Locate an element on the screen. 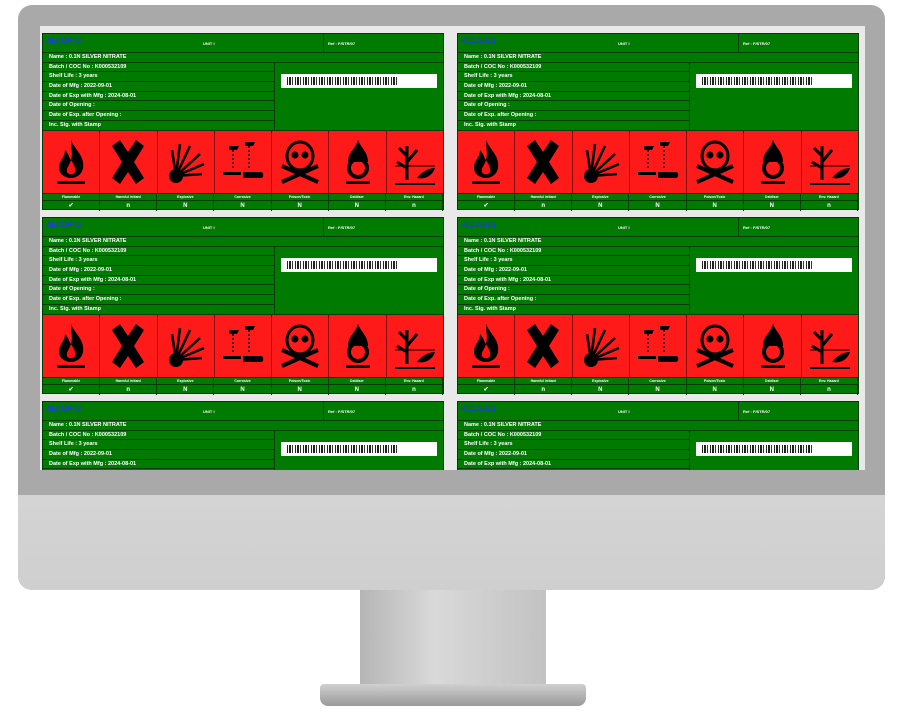 This screenshot has height=720, width=903. flame-icon is located at coordinates (71, 345).